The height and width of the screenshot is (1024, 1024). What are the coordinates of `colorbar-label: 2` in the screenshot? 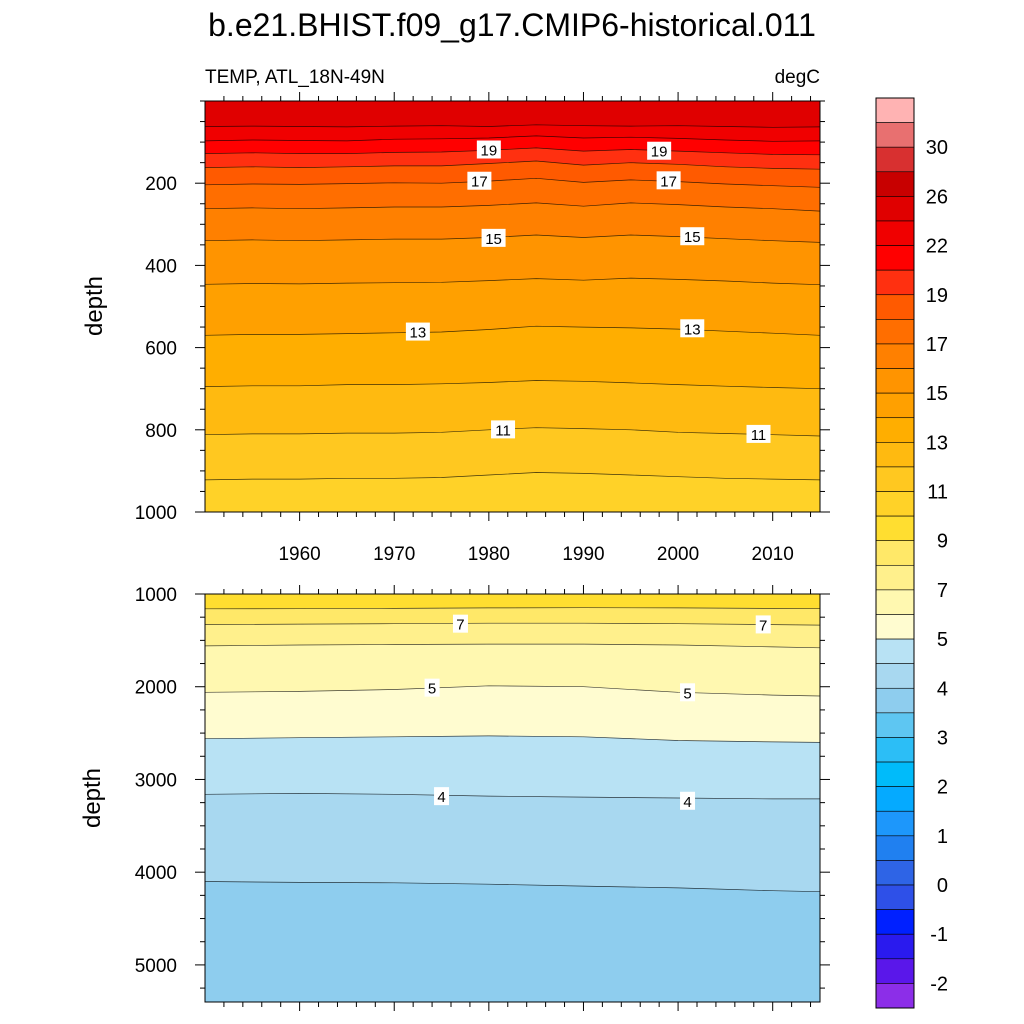 It's located at (942, 788).